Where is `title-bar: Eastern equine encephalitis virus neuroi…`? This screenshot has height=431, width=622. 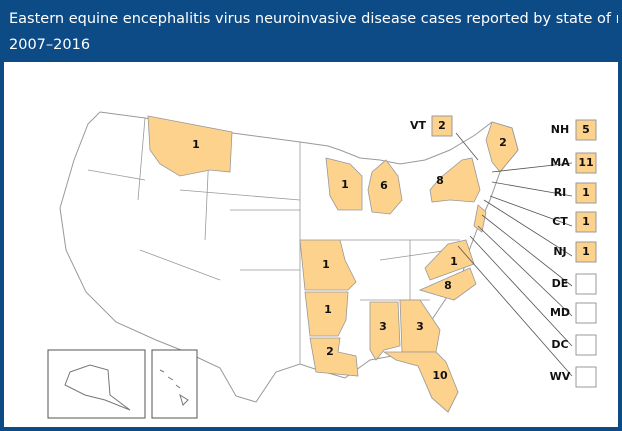 title-bar: Eastern equine encephalitis virus neuroi… is located at coordinates (311, 33).